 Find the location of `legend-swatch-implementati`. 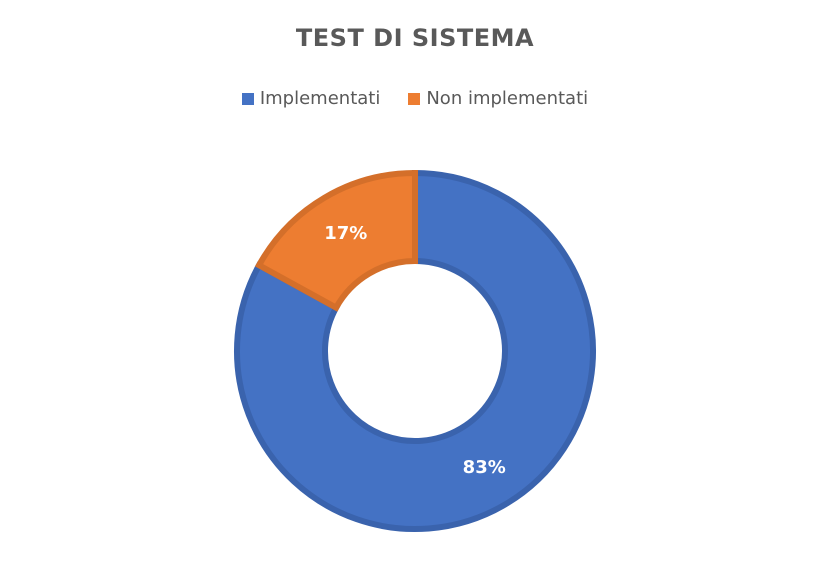

legend-swatch-implementati is located at coordinates (247, 98).